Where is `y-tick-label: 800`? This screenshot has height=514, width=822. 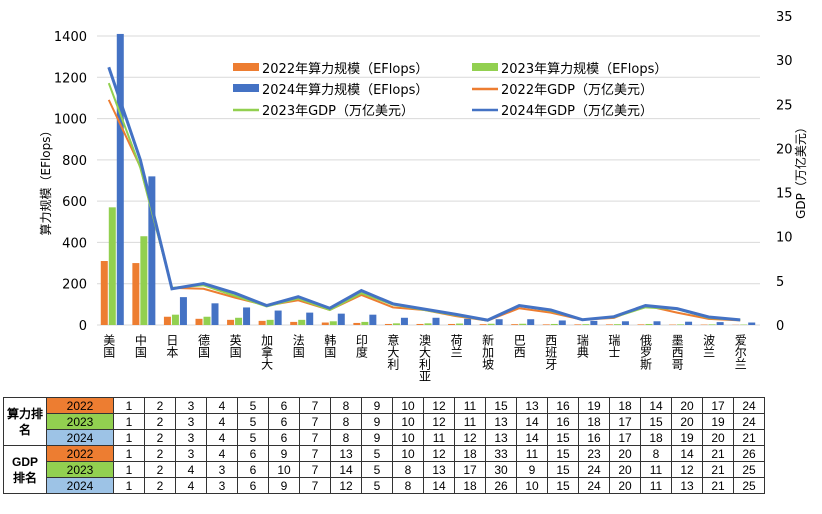
y-tick-label: 800 is located at coordinates (74, 161).